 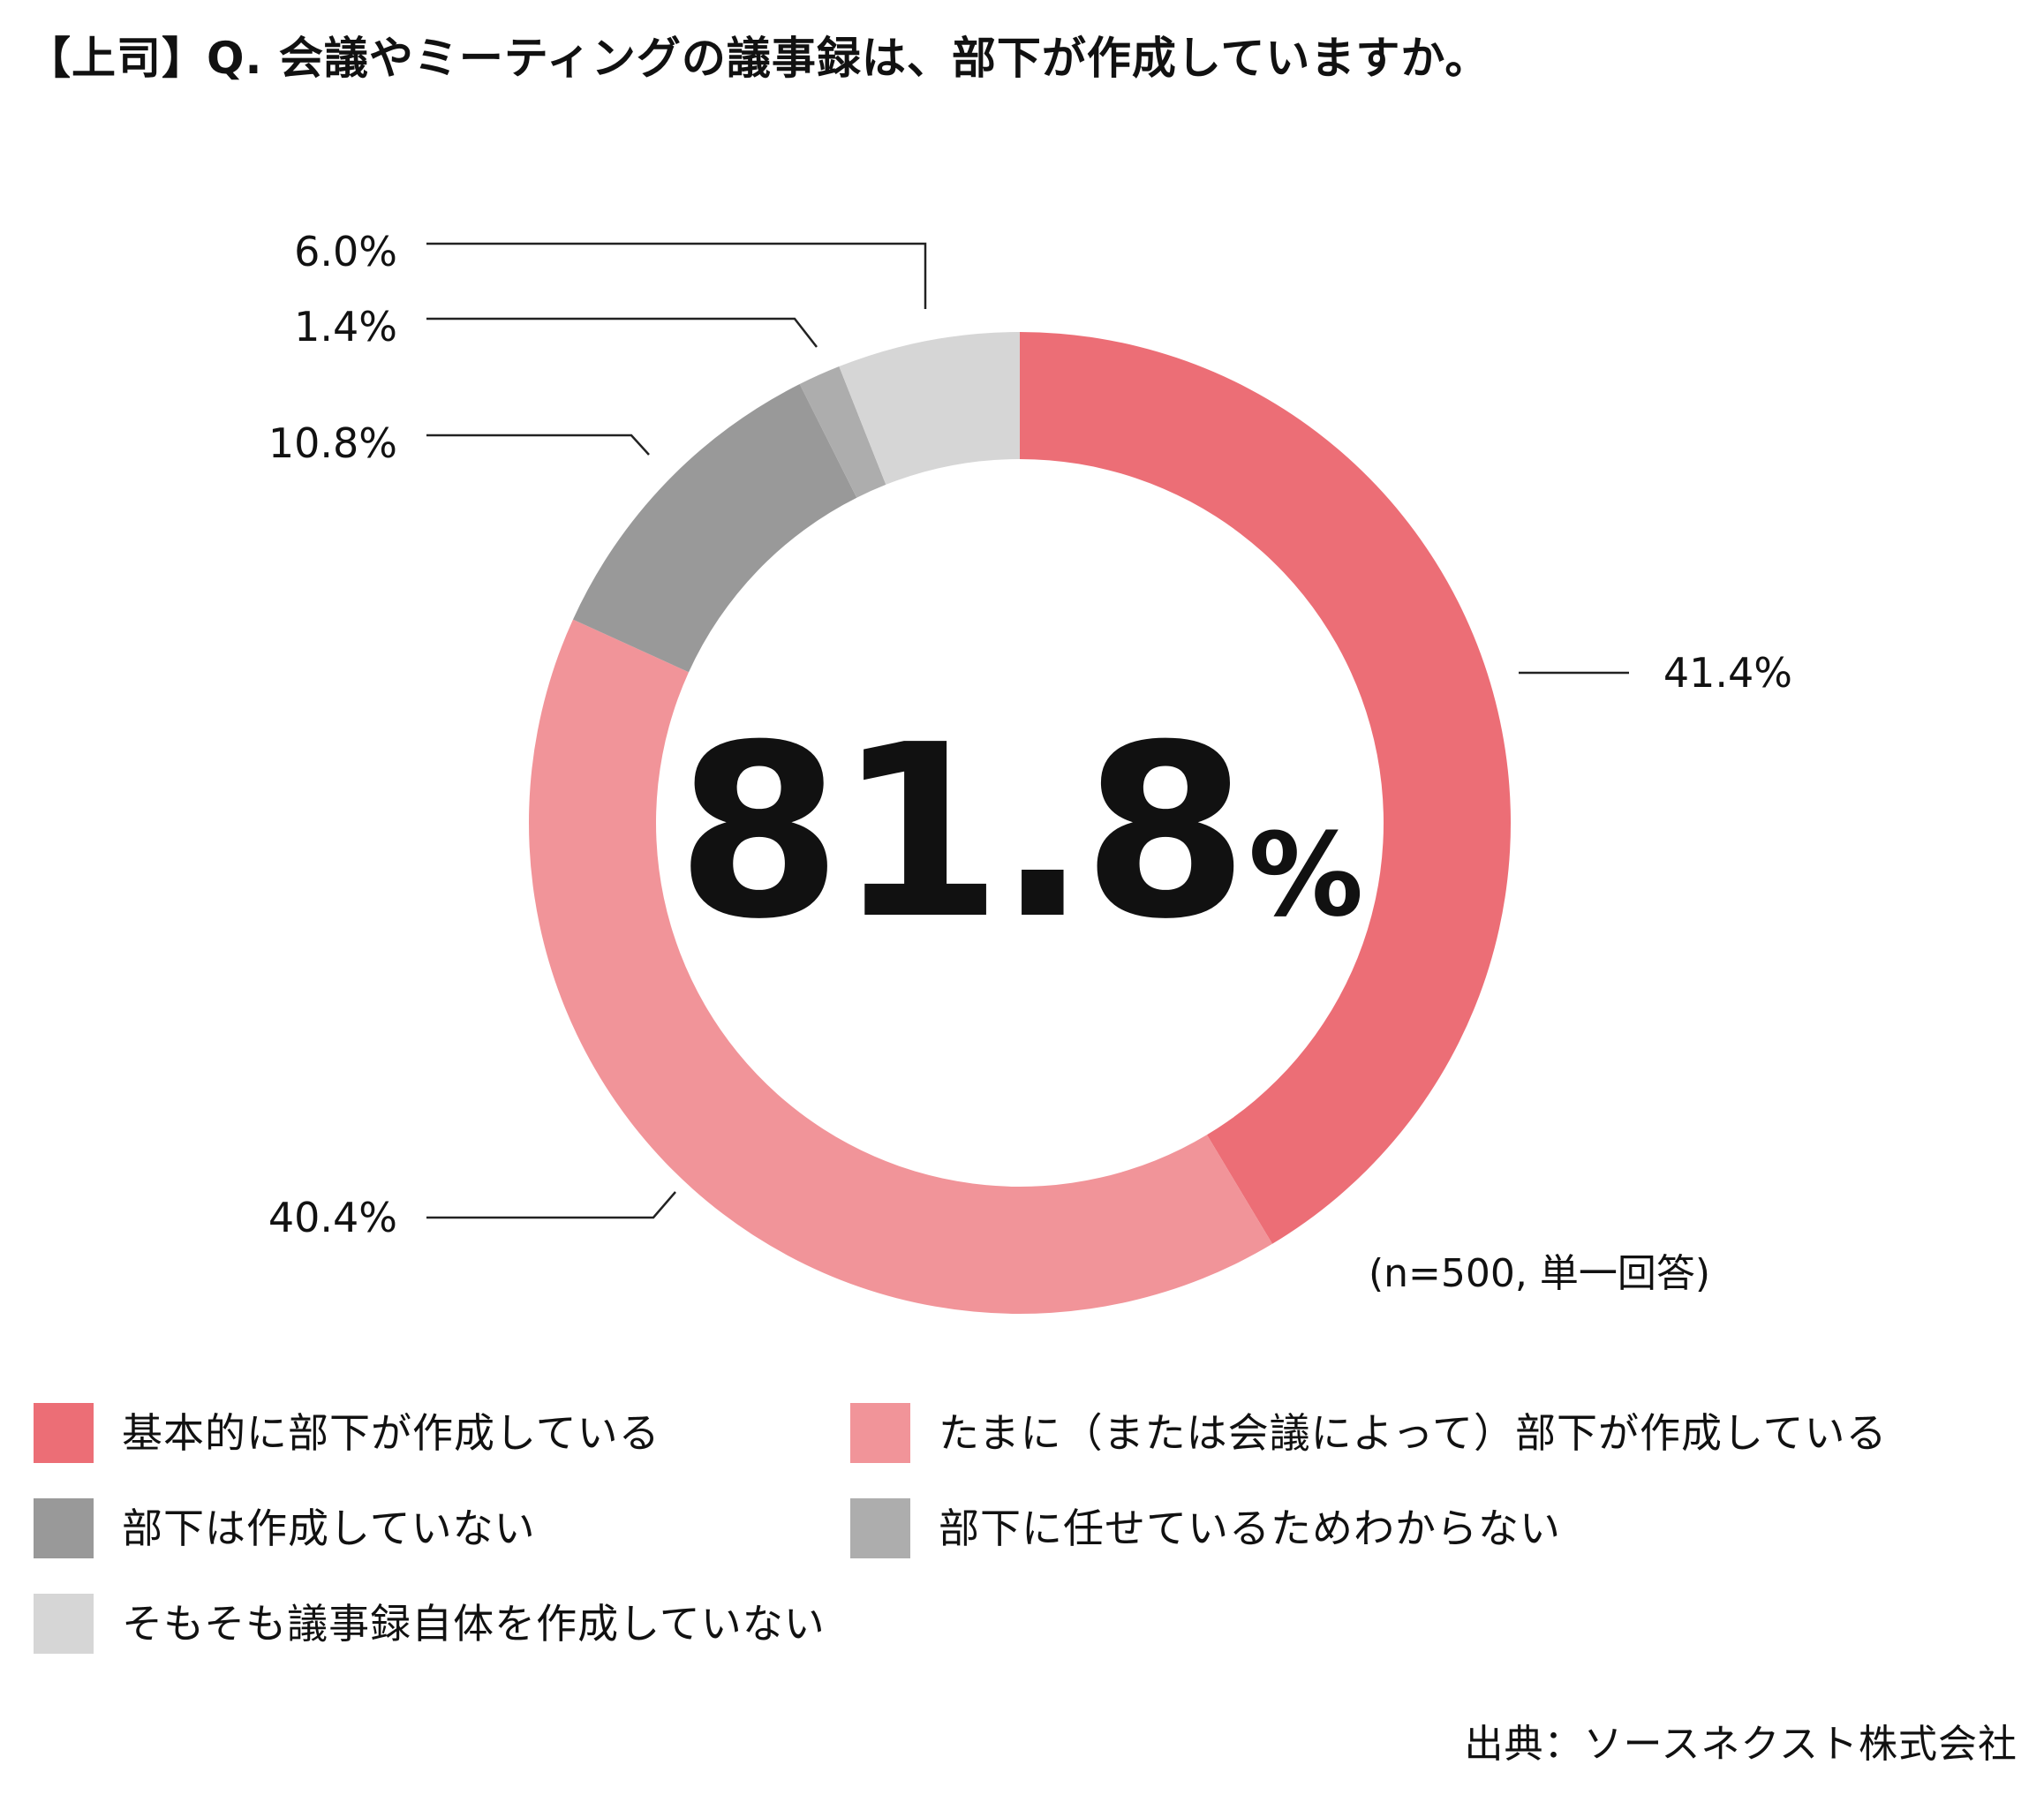 What do you see at coordinates (1539, 1273) in the screenshot?
I see `sample-note: (n=500, 単一回答)` at bounding box center [1539, 1273].